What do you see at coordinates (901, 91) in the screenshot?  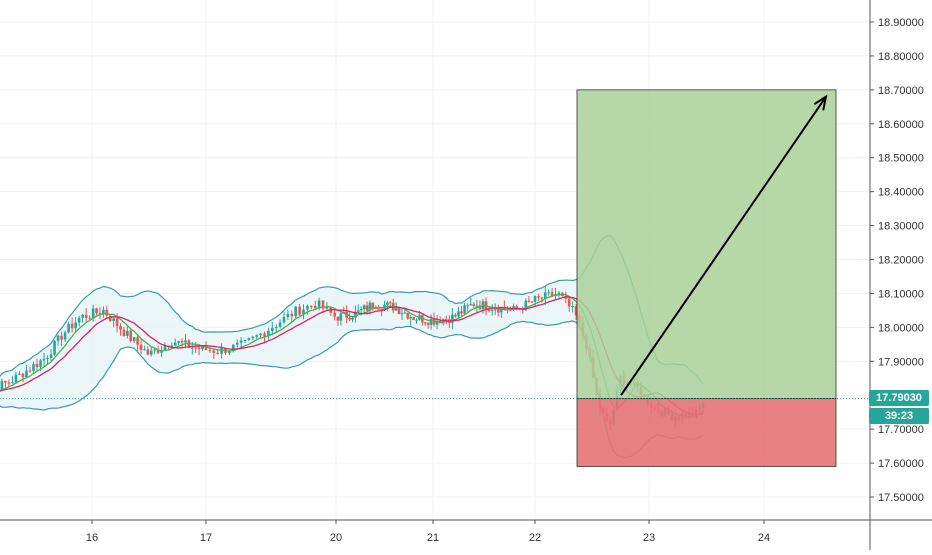 I see `y-tick-label: 18.70000` at bounding box center [901, 91].